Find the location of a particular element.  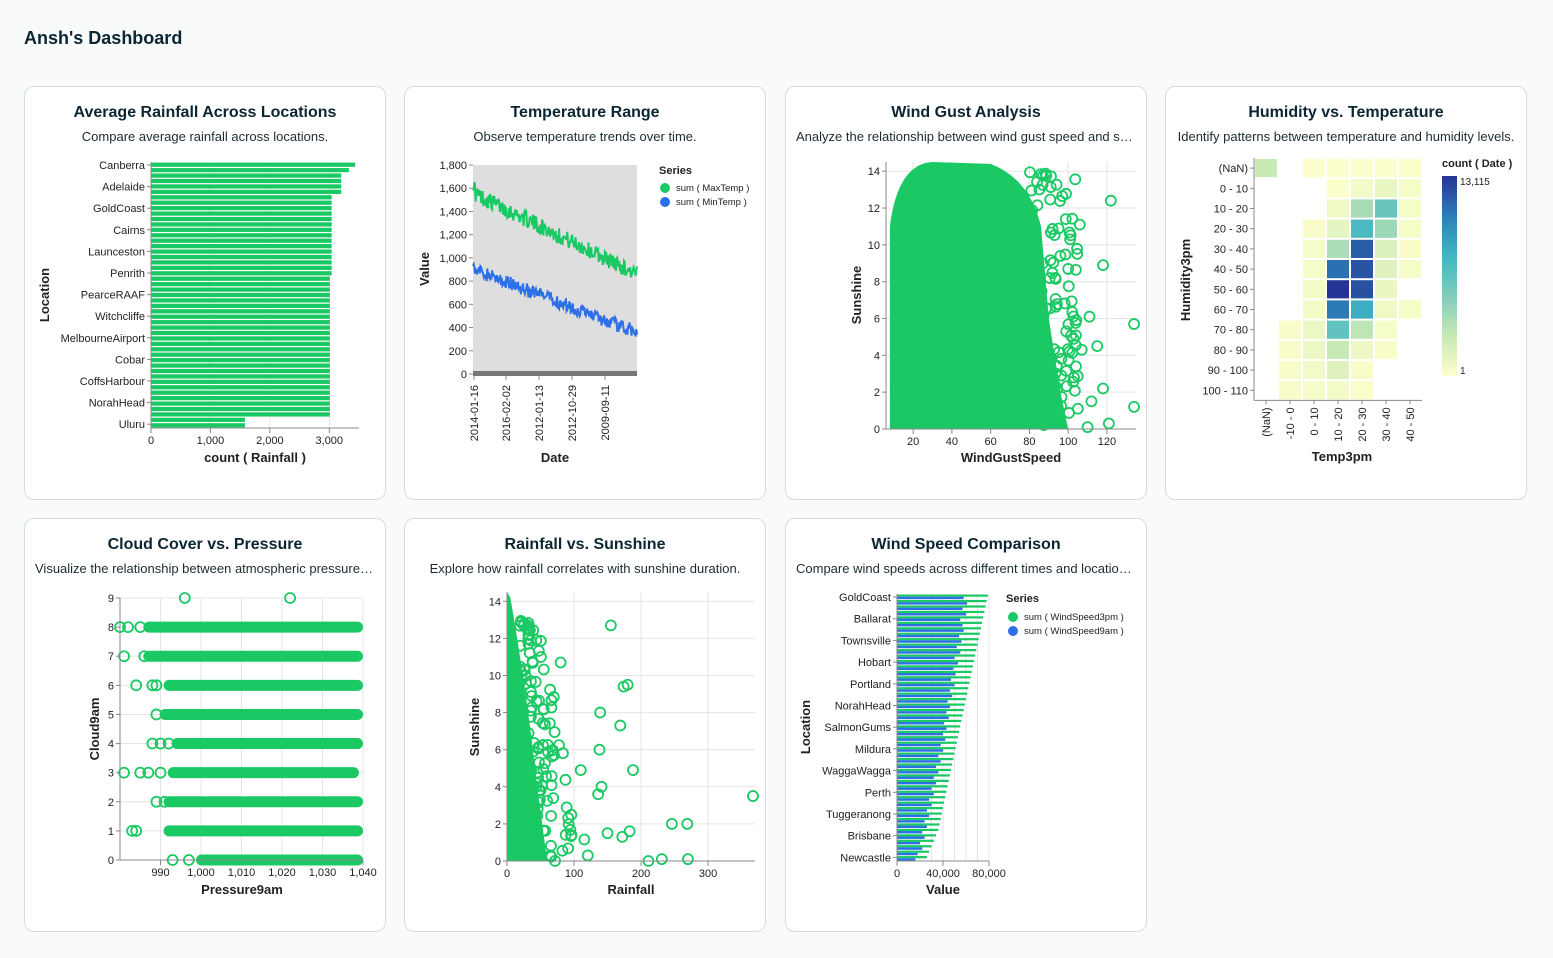

y-axis-title: Sunshine is located at coordinates (474, 727).